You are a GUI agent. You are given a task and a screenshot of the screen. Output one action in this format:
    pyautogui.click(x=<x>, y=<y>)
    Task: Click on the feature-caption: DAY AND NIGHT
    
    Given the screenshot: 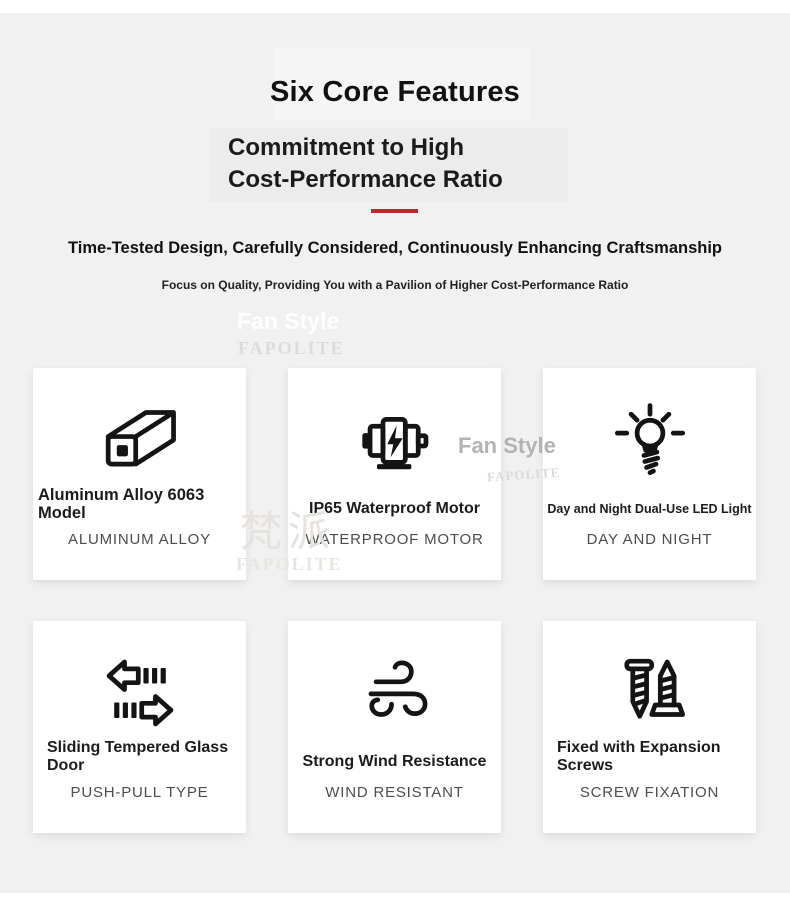 What is the action you would take?
    pyautogui.click(x=649, y=539)
    